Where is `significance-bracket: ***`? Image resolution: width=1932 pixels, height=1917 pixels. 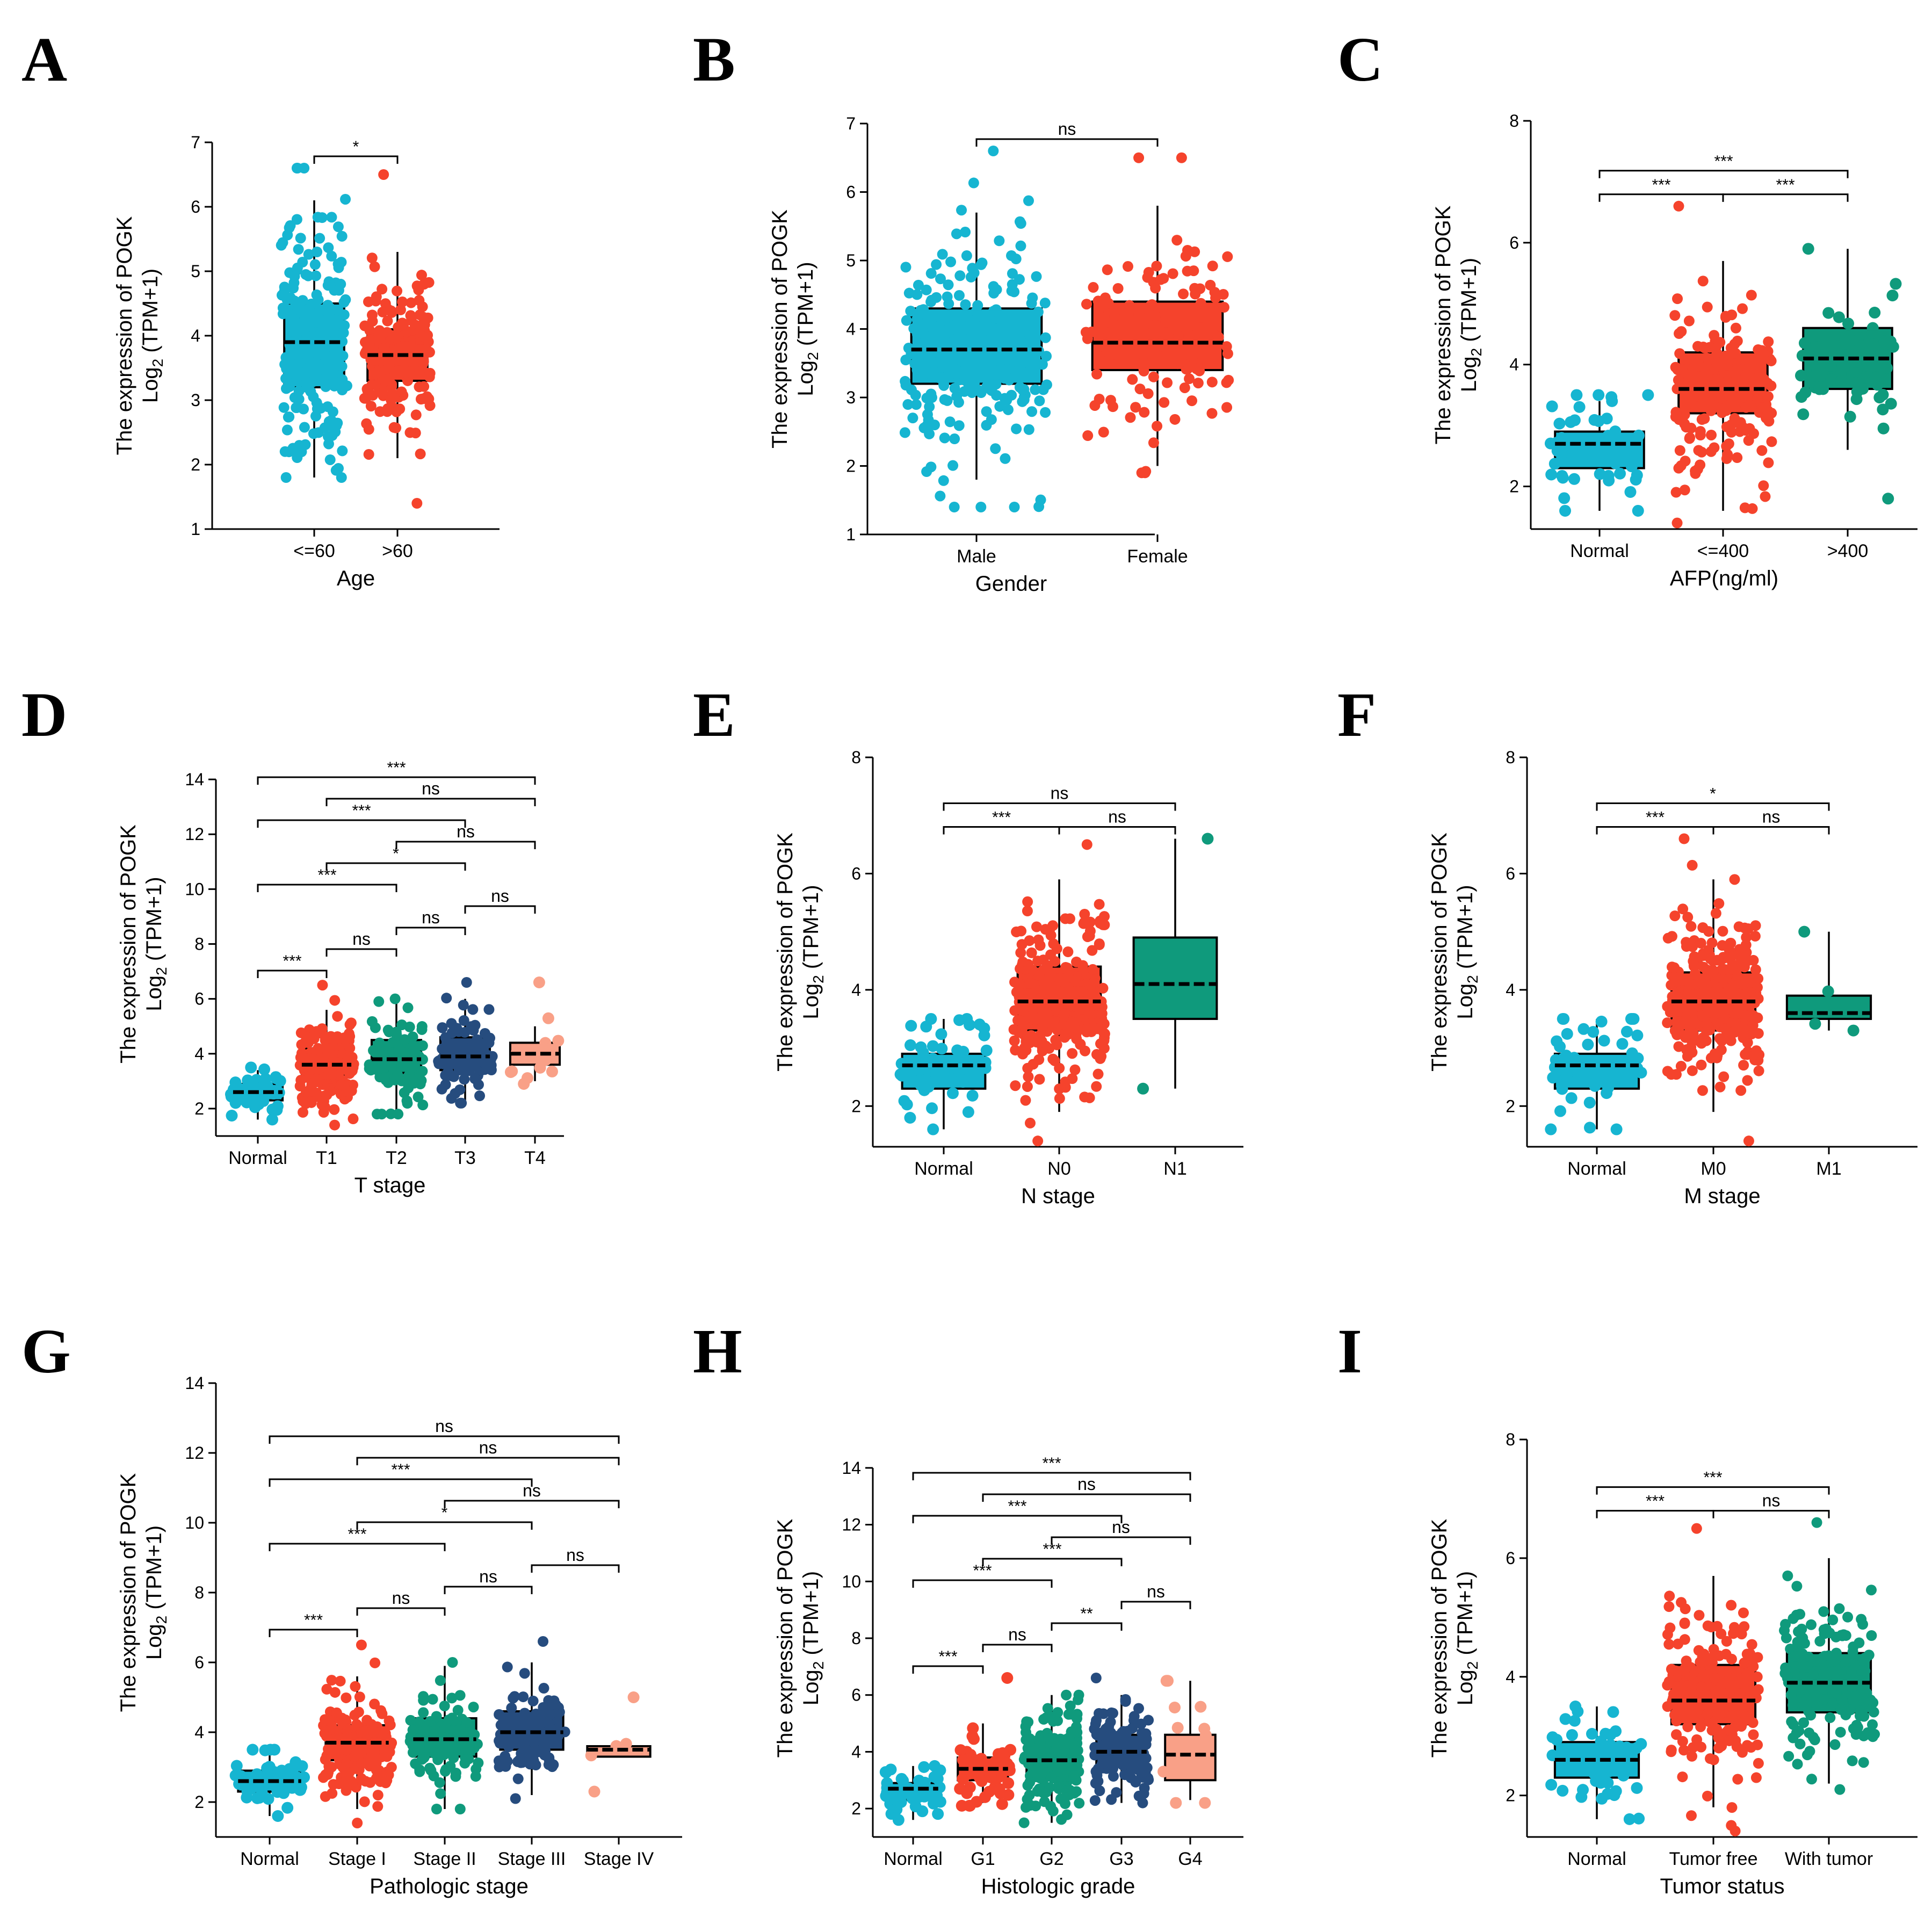
significance-bracket: *** is located at coordinates (401, 1474).